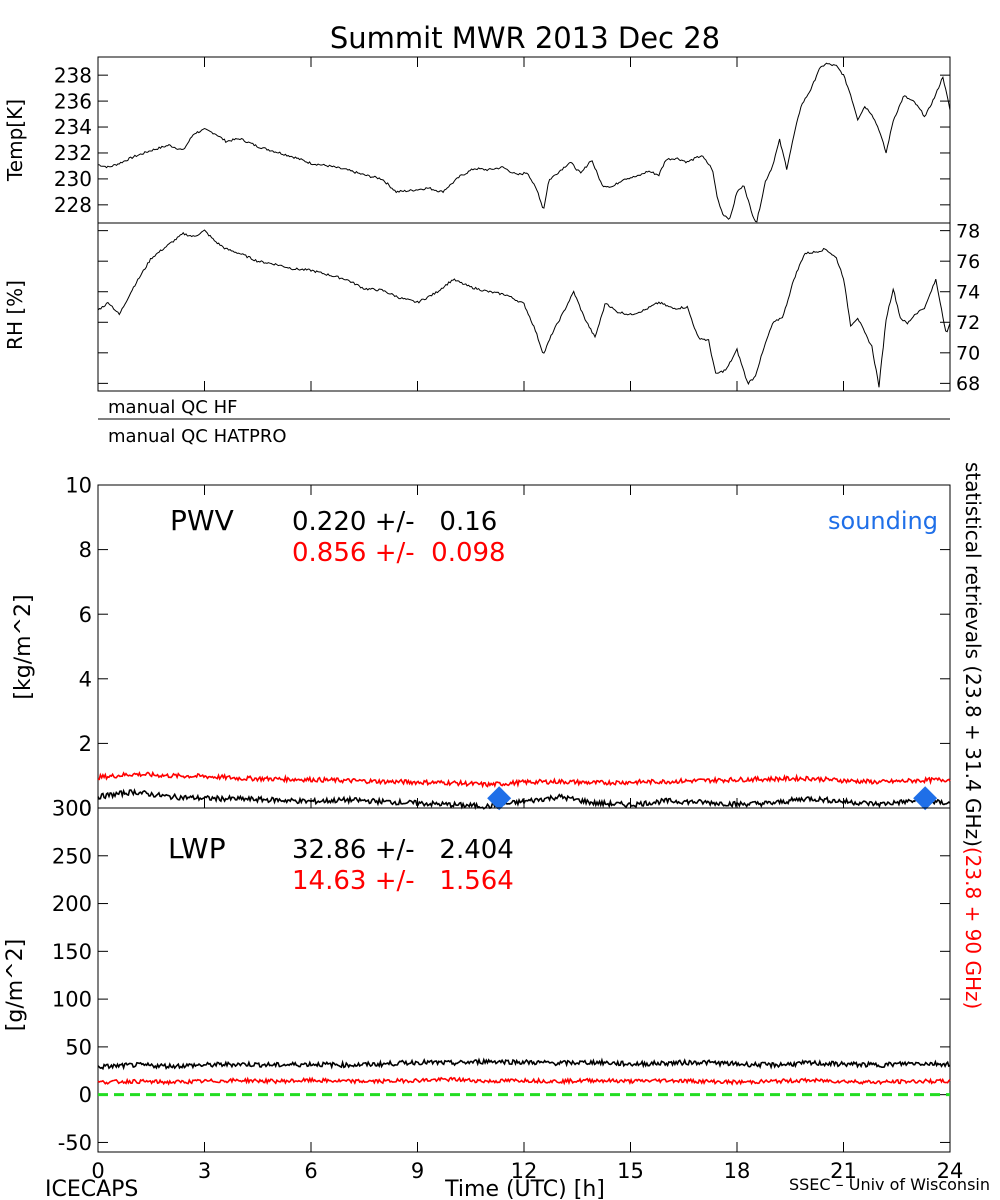  What do you see at coordinates (524, 1081) in the screenshot?
I see `lwp-series-red` at bounding box center [524, 1081].